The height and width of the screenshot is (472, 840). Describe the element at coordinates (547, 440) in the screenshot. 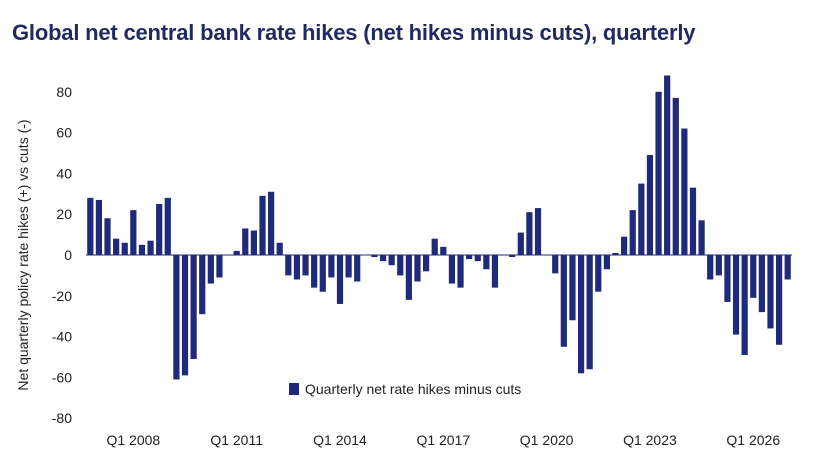

I see `x-tick-label: Q1 2020` at that location.